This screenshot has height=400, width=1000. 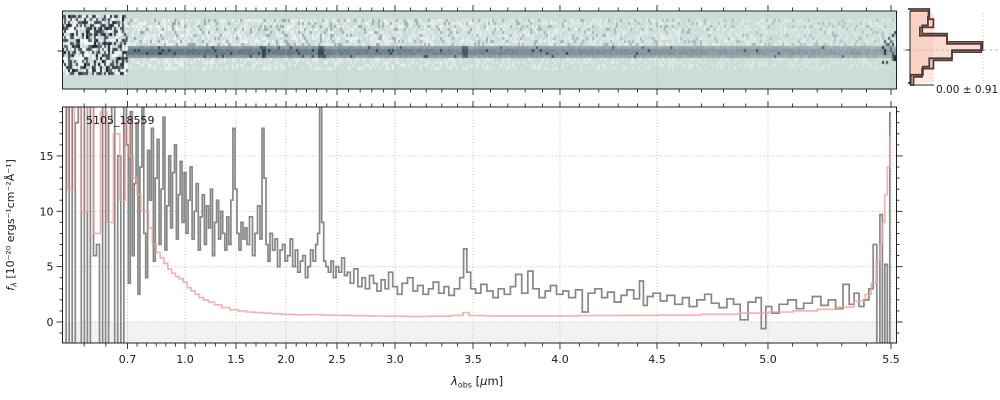 I want to click on x-axis-label: λobs [μm], so click(x=476, y=382).